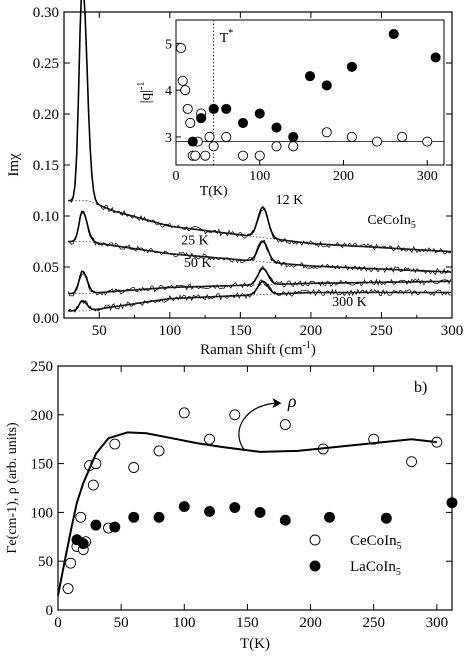 This screenshot has width=473, height=665. What do you see at coordinates (176, 176) in the screenshot?
I see `inset-x-tick-label: 0` at bounding box center [176, 176].